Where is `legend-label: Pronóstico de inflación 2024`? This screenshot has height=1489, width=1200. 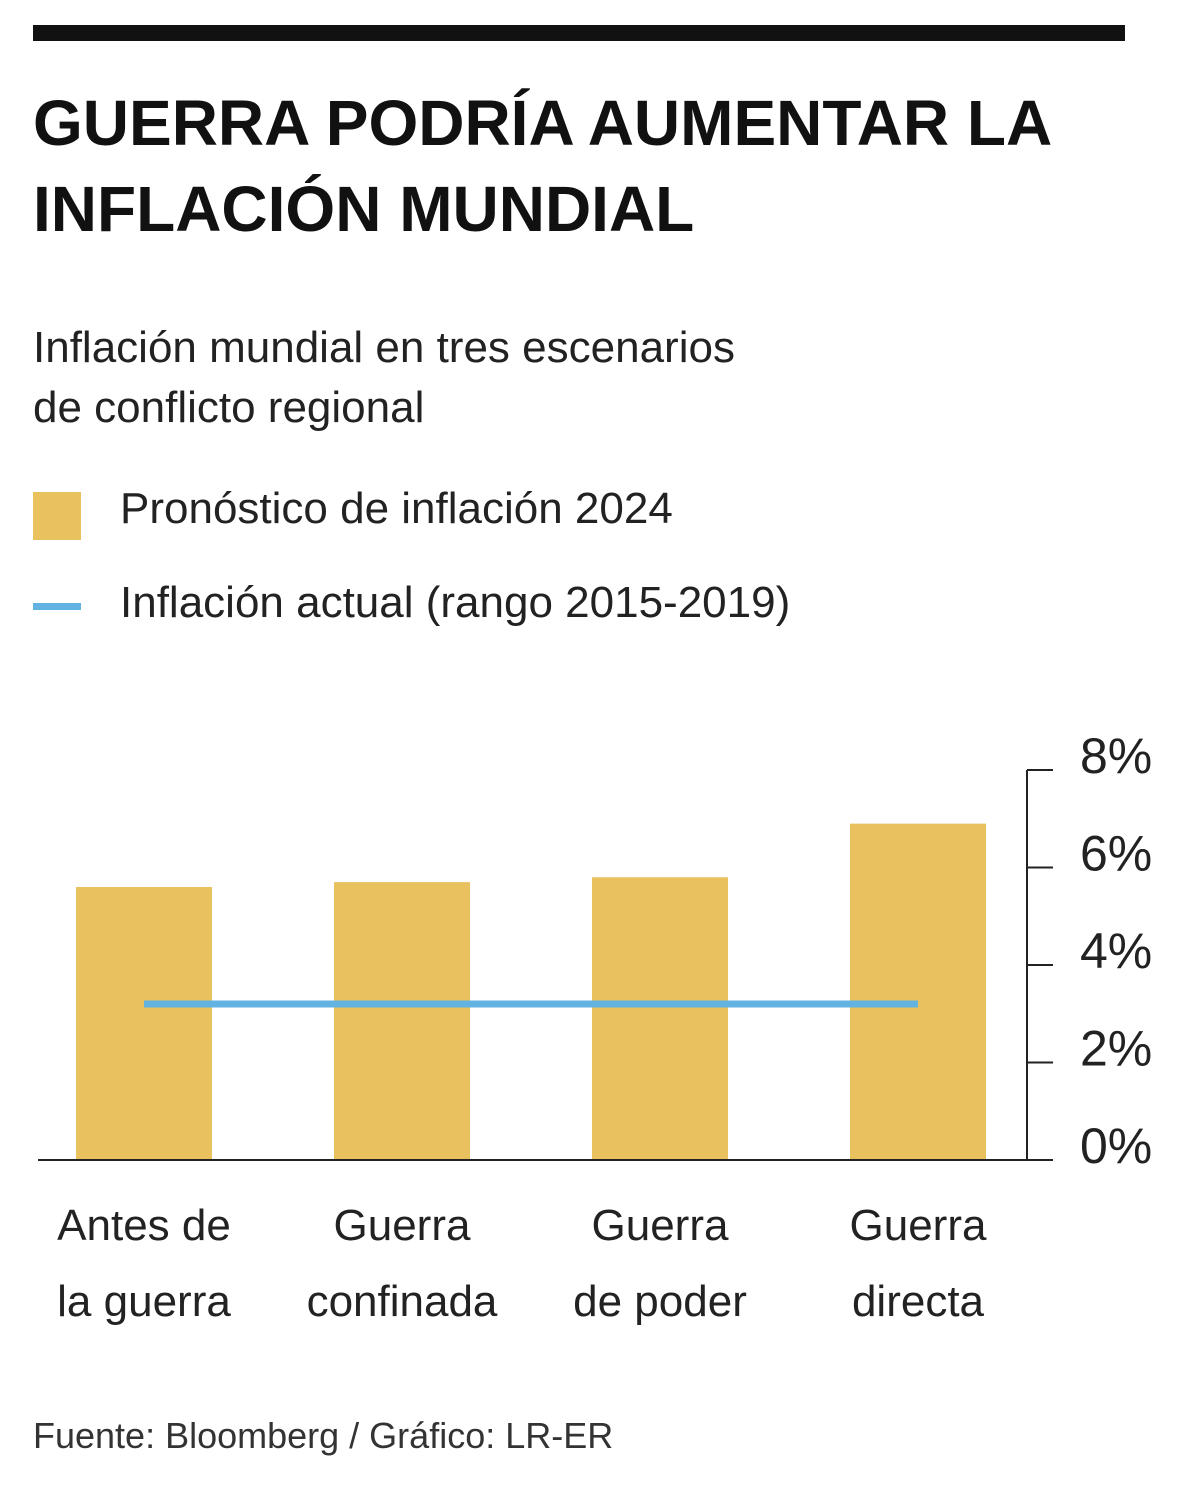
legend-label: Pronóstico de inflación 2024 is located at coordinates (396, 508).